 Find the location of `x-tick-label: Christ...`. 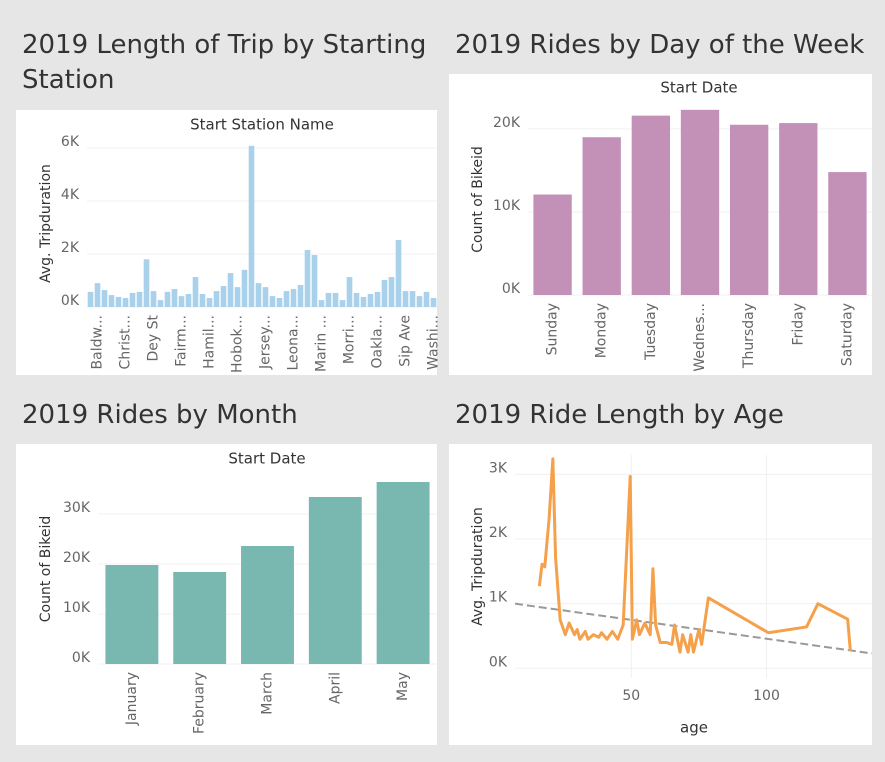

x-tick-label: Christ... is located at coordinates (126, 342).